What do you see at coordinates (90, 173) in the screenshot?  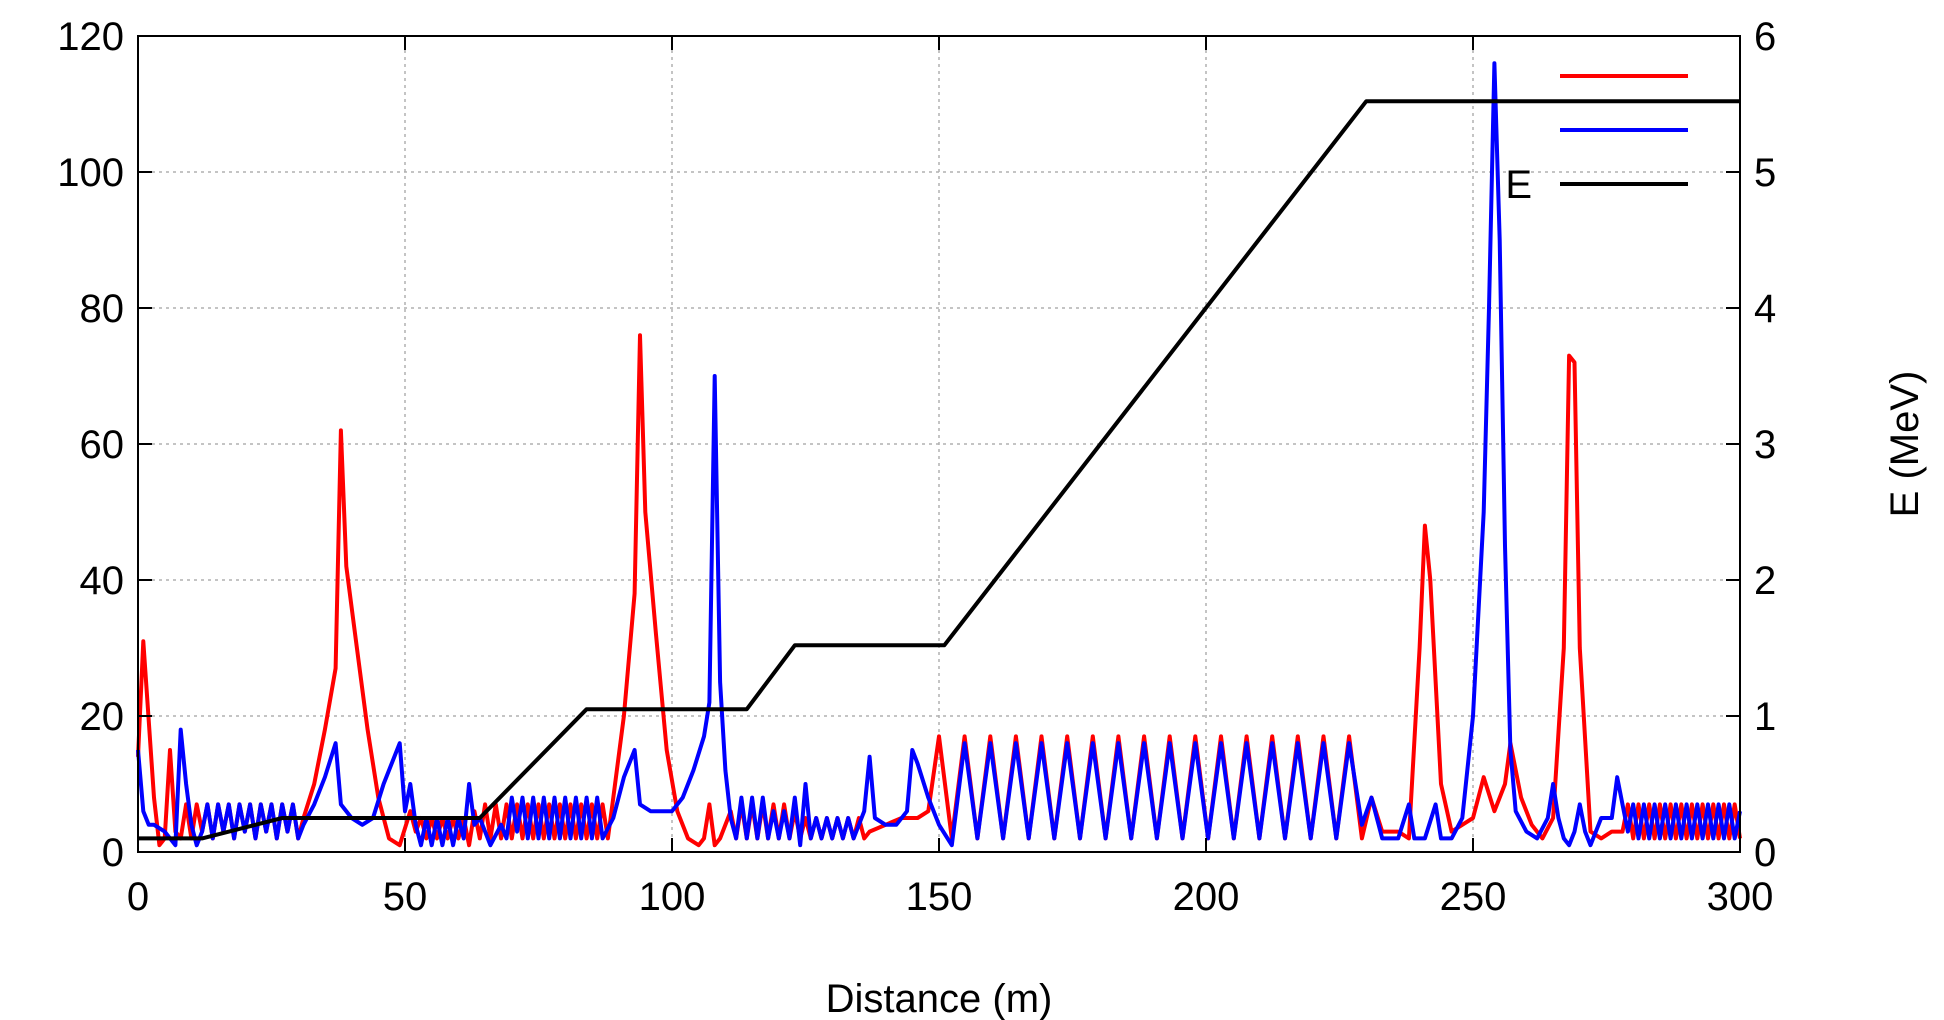 I see `y-tick-label-5: 100` at bounding box center [90, 173].